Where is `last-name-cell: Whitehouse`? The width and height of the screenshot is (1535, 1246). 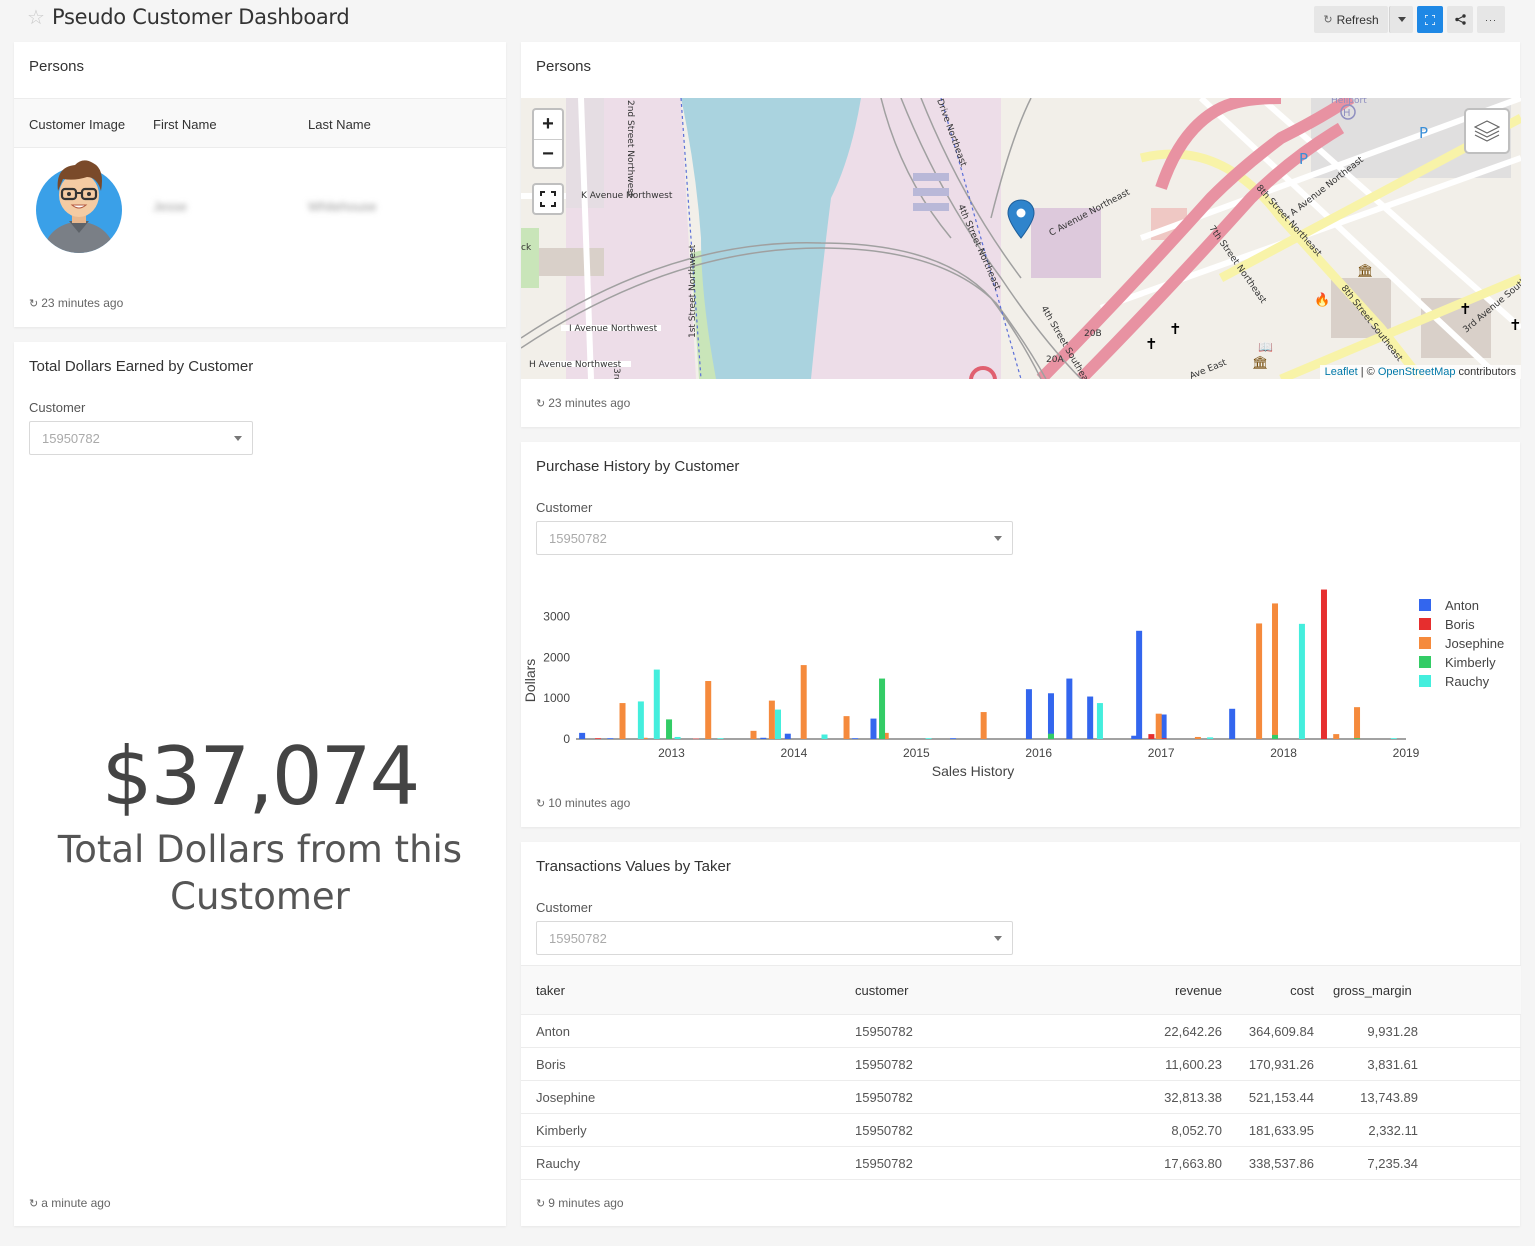 last-name-cell: Whitehouse is located at coordinates (342, 206).